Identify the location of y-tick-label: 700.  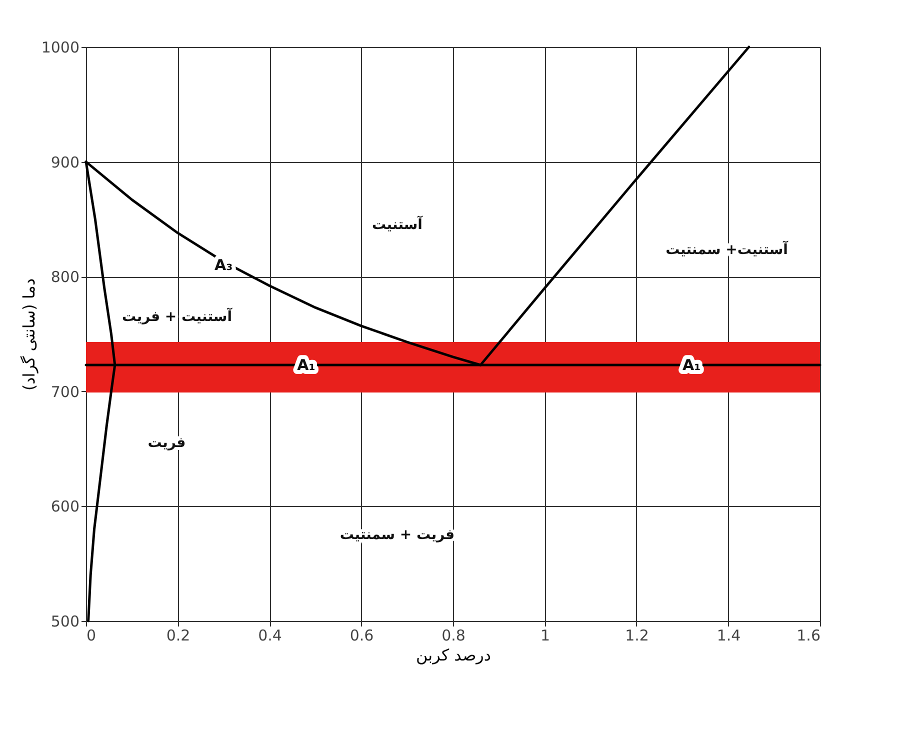
(65, 391).